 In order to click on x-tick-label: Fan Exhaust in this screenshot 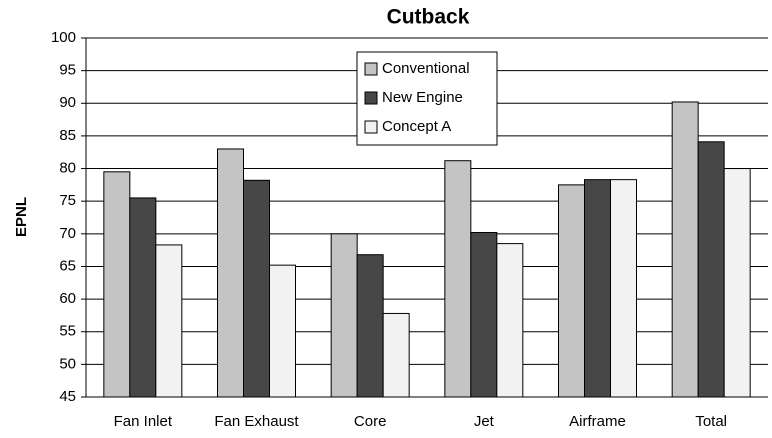, I will do `click(256, 421)`.